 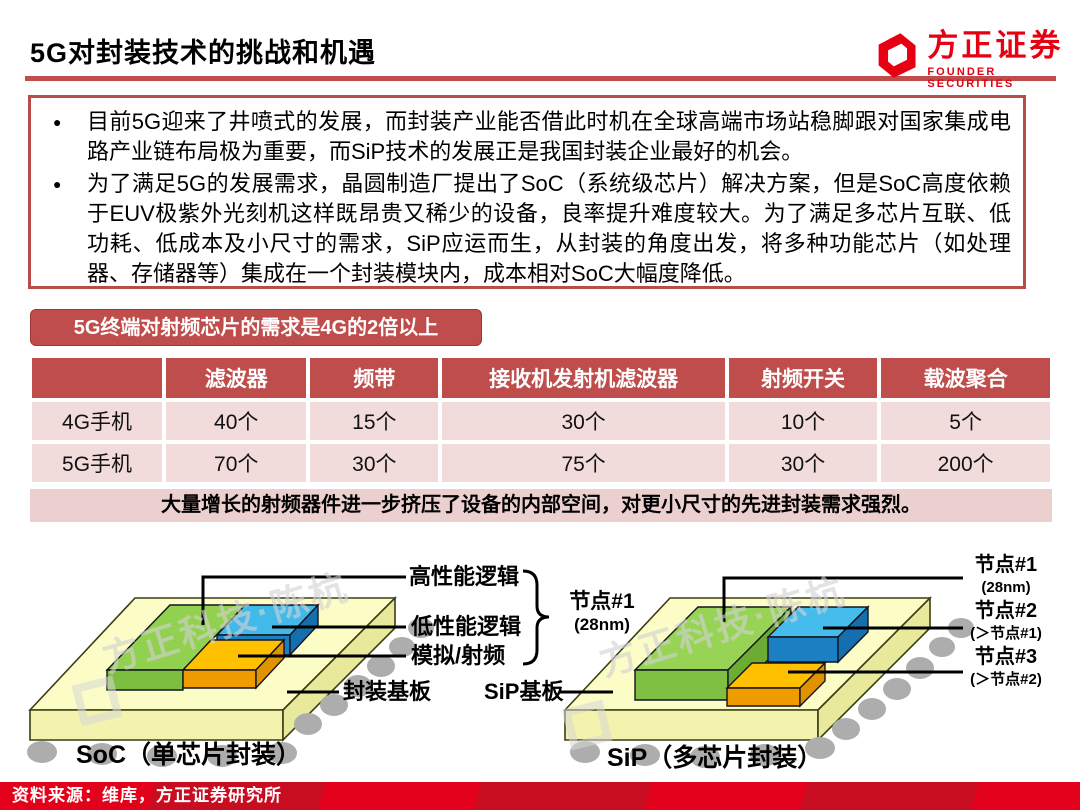 I want to click on col-header: 载波聚合, so click(x=965, y=378).